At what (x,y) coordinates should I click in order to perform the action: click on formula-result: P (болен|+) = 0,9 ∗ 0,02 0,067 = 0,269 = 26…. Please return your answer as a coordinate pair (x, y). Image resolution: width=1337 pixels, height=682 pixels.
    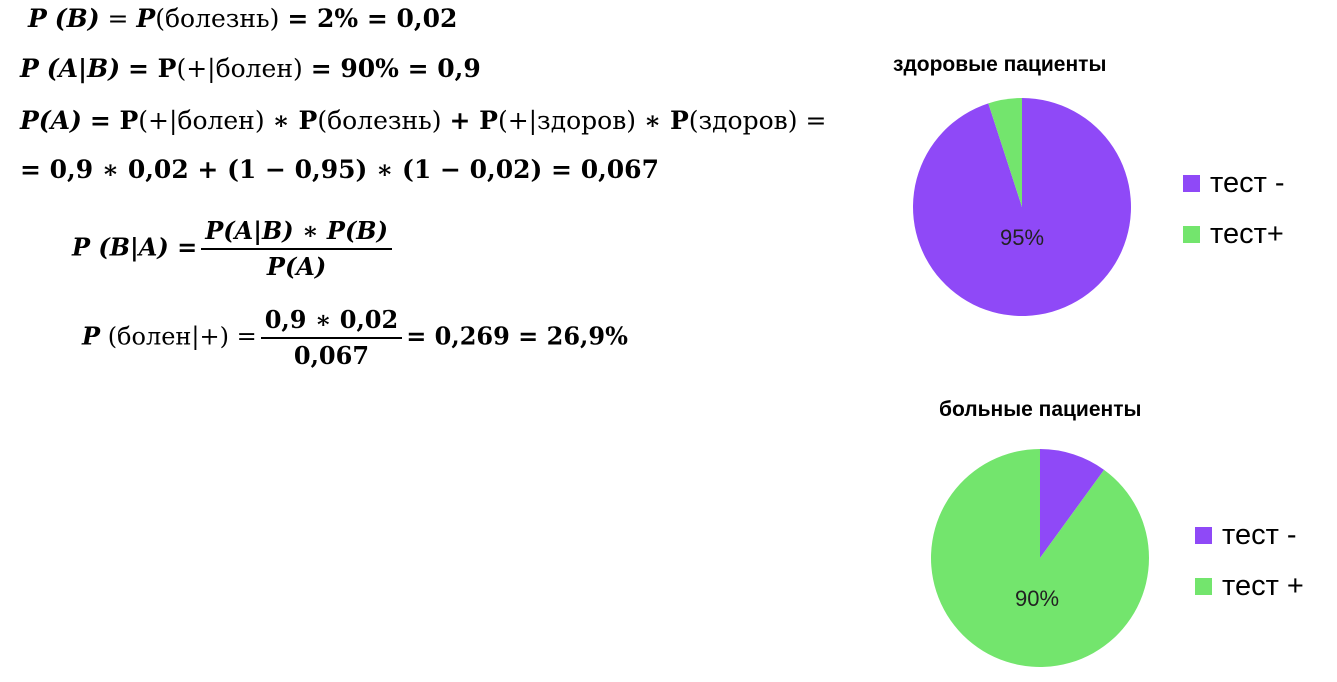
    Looking at the image, I should click on (355, 338).